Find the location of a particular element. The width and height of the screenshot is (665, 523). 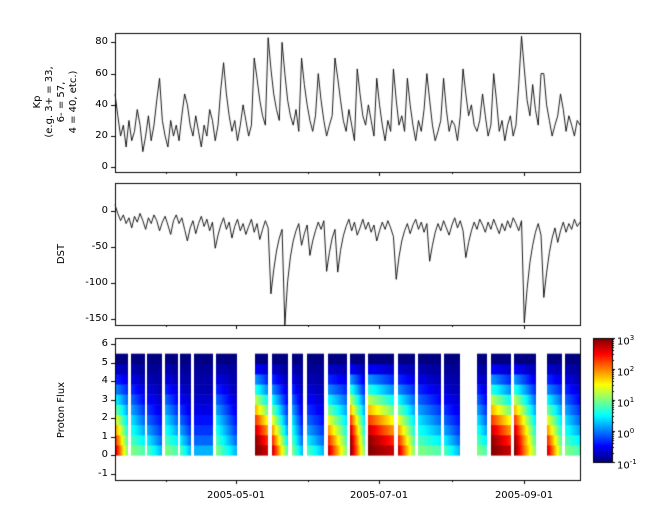

kp-axis-label-line3: 6- = 57, is located at coordinates (61, 102).